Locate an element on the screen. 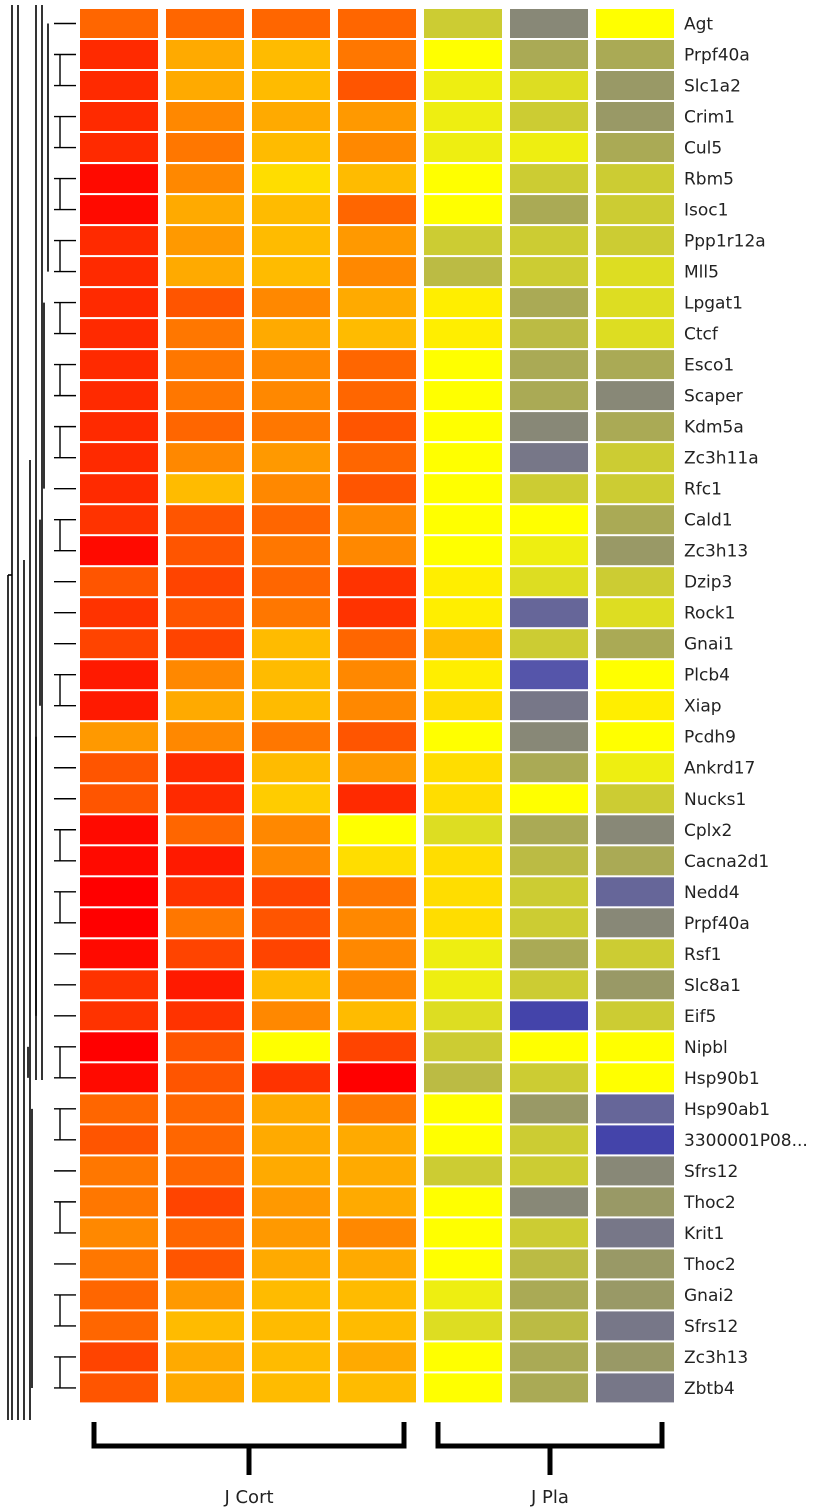  heatmap-cell-r42-c3 is located at coordinates (291, 1295).